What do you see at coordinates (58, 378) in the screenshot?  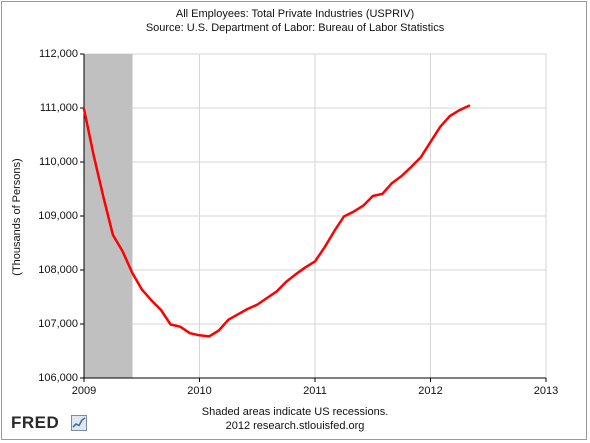 I see `y-tick-label: 106,000` at bounding box center [58, 378].